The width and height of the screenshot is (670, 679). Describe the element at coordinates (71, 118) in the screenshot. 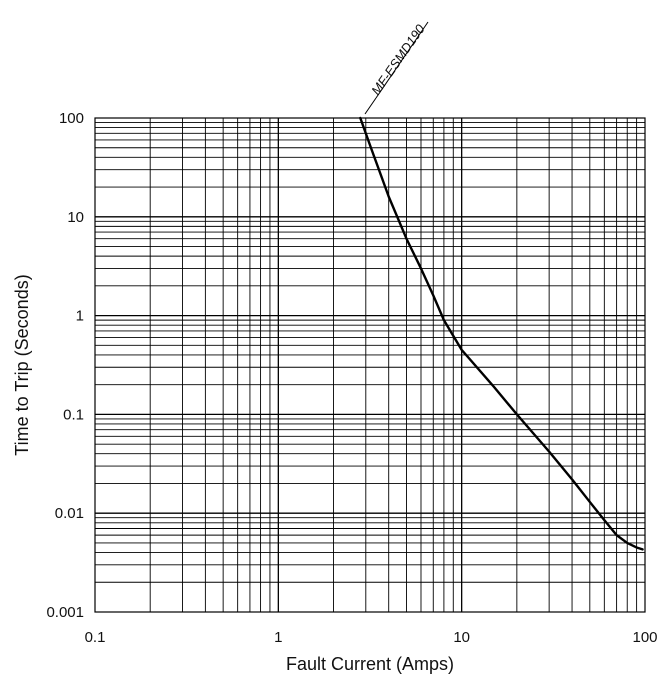

I see `y-tick-label: 100` at that location.